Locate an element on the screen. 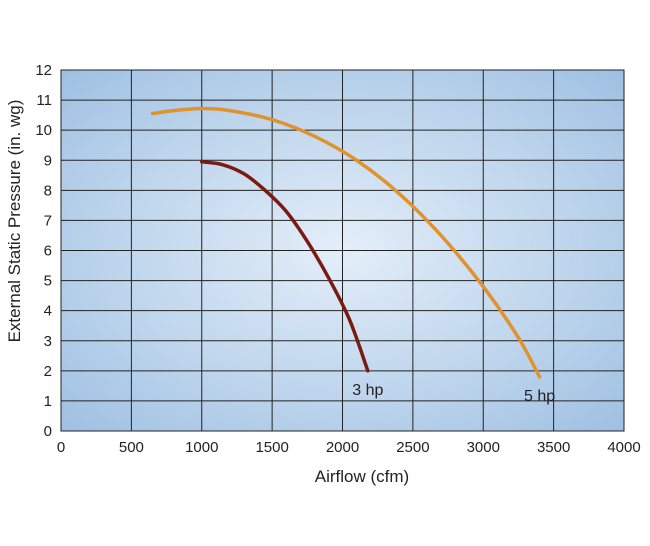 Image resolution: width=650 pixels, height=546 pixels. x-tick-label: 1000 is located at coordinates (201, 447).